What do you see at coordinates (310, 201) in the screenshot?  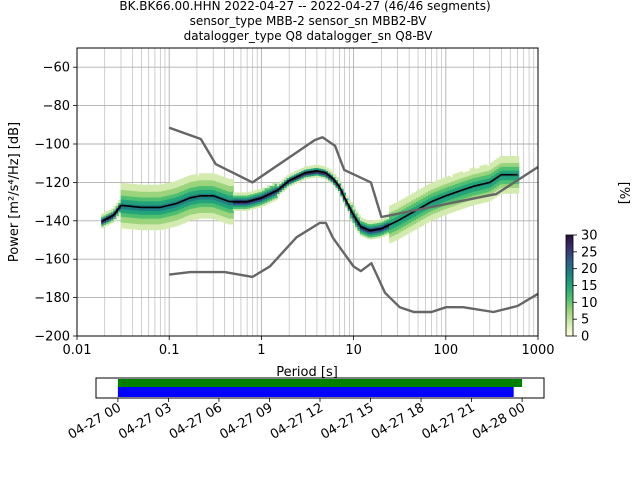 I see `series-mean-line` at bounding box center [310, 201].